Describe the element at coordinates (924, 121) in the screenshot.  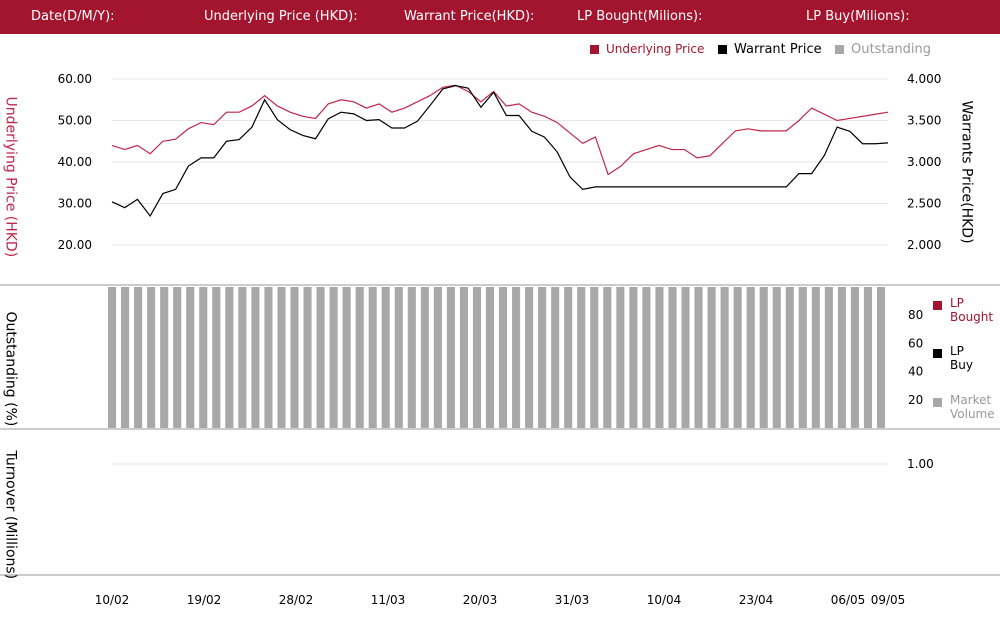
I see `right-tick-label: 3.500` at that location.